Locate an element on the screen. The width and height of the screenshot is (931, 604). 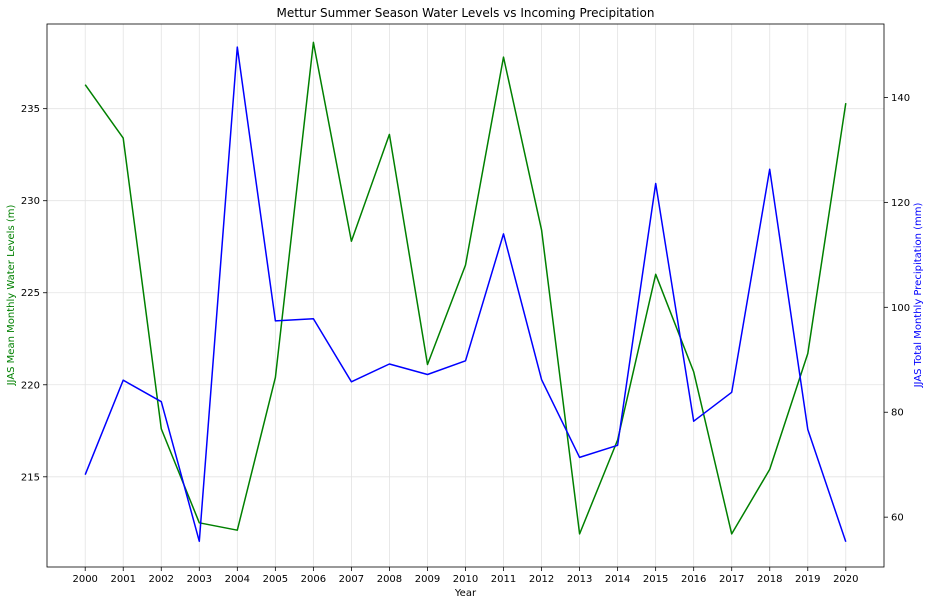
y-right-tick-label: 120 is located at coordinates (900, 203).